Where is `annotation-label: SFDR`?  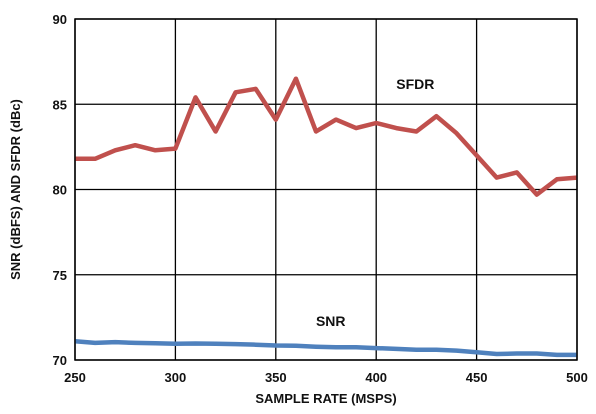 annotation-label: SFDR is located at coordinates (415, 84).